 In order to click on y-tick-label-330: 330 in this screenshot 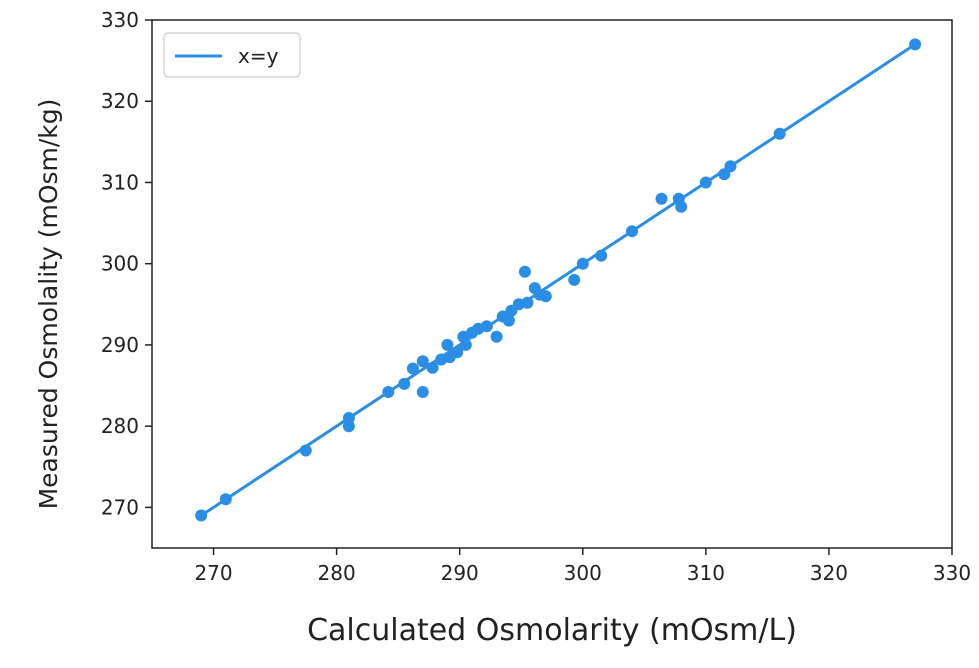, I will do `click(120, 20)`.